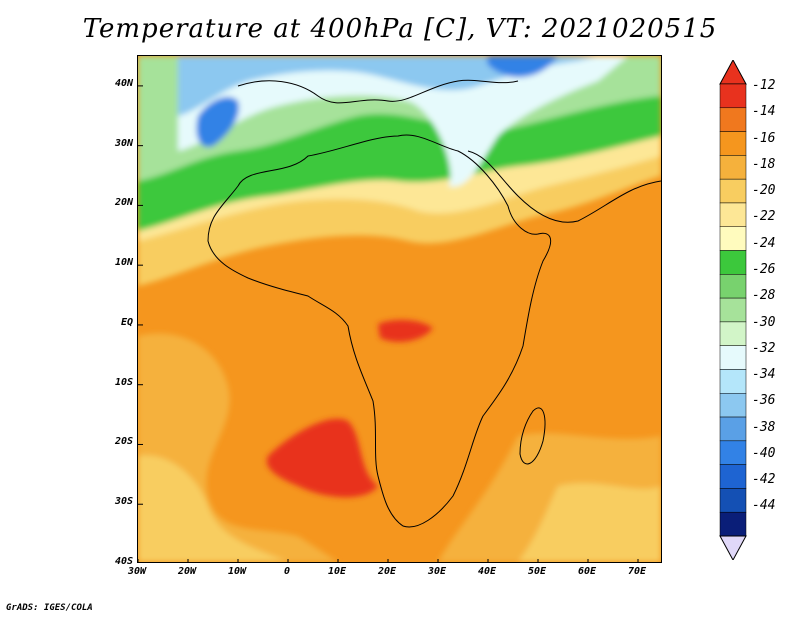 The image size is (800, 618). I want to click on lat-tick-label: 10N, so click(123, 263).